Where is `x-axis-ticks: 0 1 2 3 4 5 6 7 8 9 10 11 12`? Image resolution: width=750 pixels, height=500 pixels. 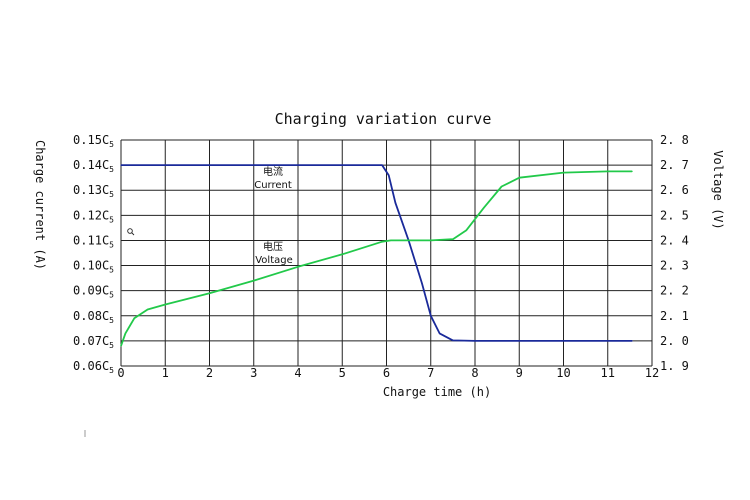 x-axis-ticks: 0 1 2 3 4 5 6 7 8 9 10 11 12 is located at coordinates (388, 373).